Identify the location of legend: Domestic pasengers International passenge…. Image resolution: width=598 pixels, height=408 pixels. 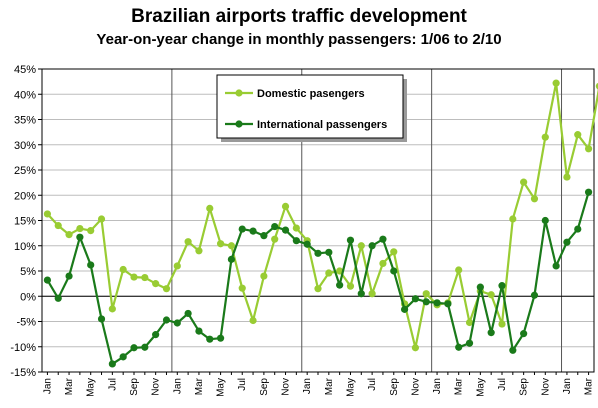
(311, 108).